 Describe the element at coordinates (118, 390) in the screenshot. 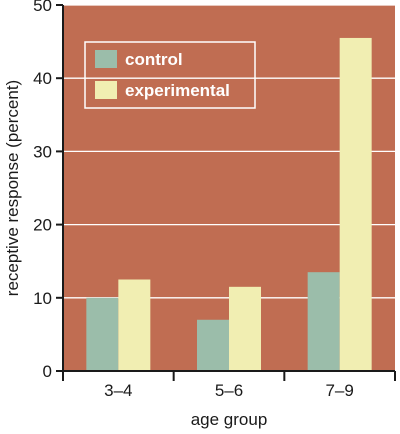

I see `x-tick-label: 3–4` at that location.